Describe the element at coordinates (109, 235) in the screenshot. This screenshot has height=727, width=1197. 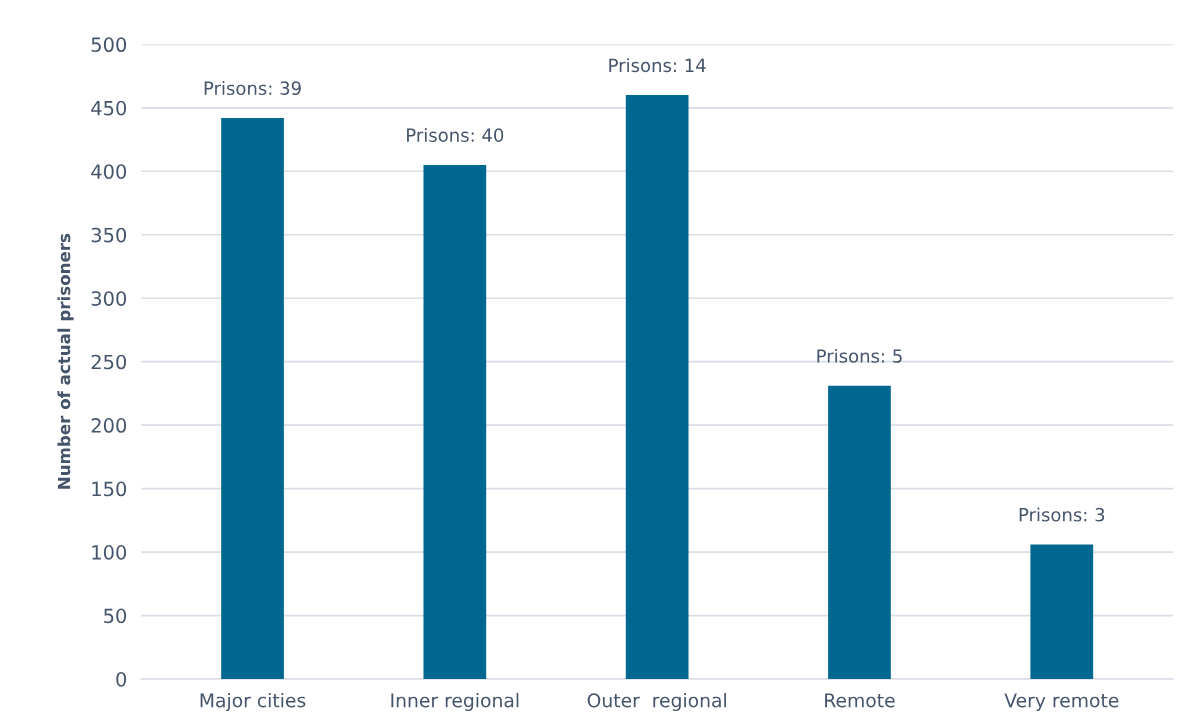
I see `y-tick-label: 350` at that location.